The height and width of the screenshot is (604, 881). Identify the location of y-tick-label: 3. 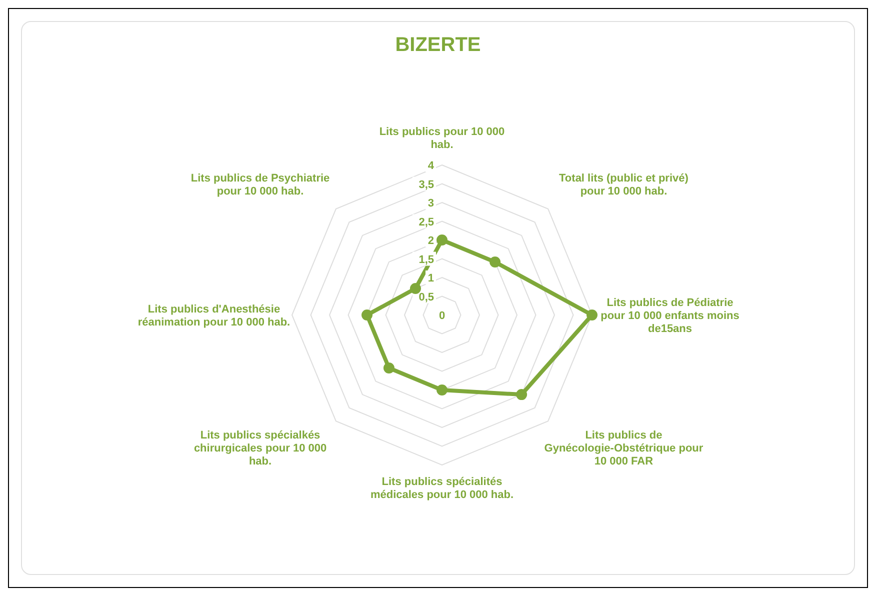
(431, 204).